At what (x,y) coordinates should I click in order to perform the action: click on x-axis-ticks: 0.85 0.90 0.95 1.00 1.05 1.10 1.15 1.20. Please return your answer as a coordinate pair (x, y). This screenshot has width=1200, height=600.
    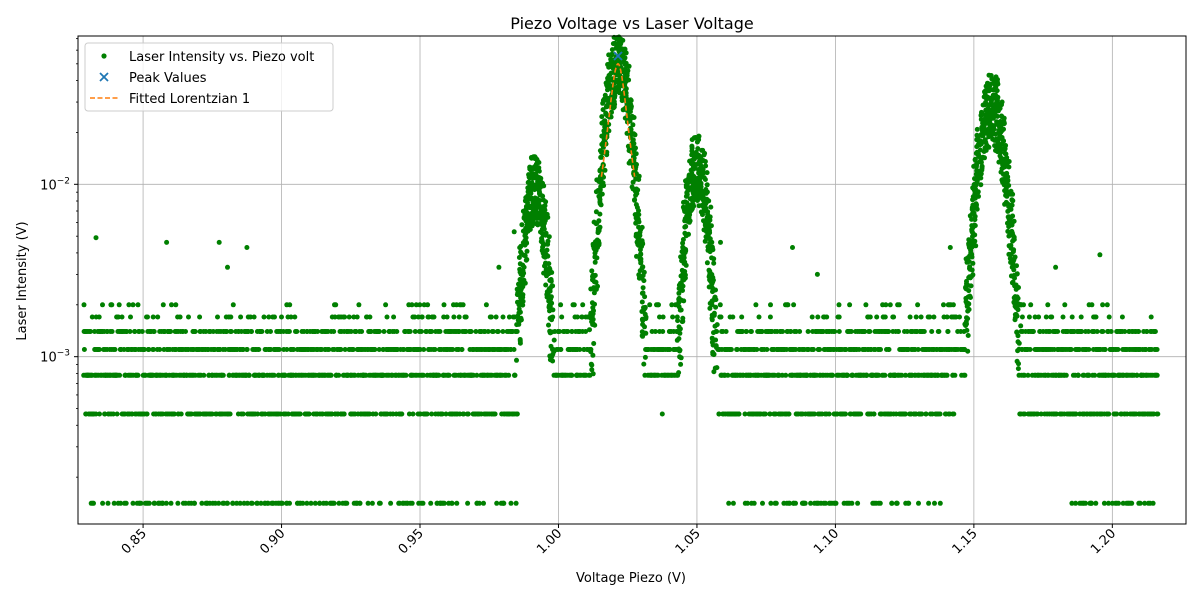
    Looking at the image, I should click on (619, 540).